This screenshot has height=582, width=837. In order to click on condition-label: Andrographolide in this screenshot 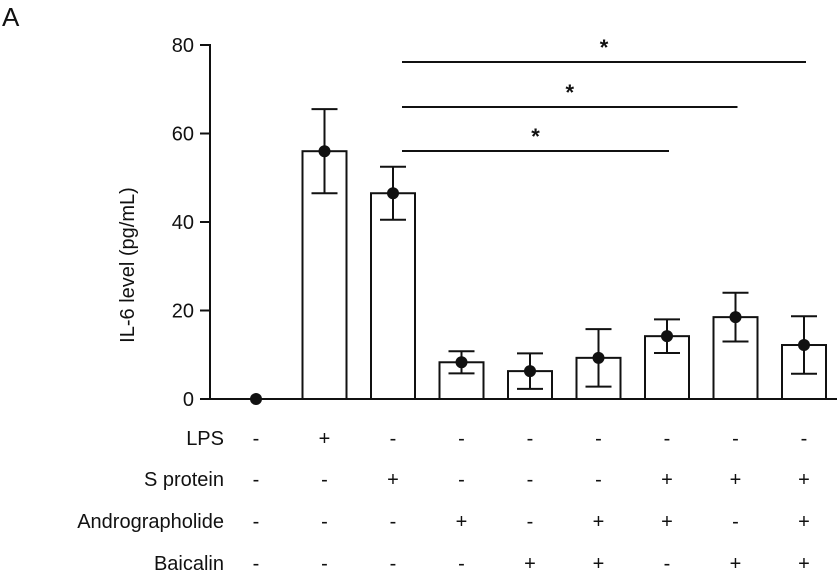, I will do `click(150, 522)`.